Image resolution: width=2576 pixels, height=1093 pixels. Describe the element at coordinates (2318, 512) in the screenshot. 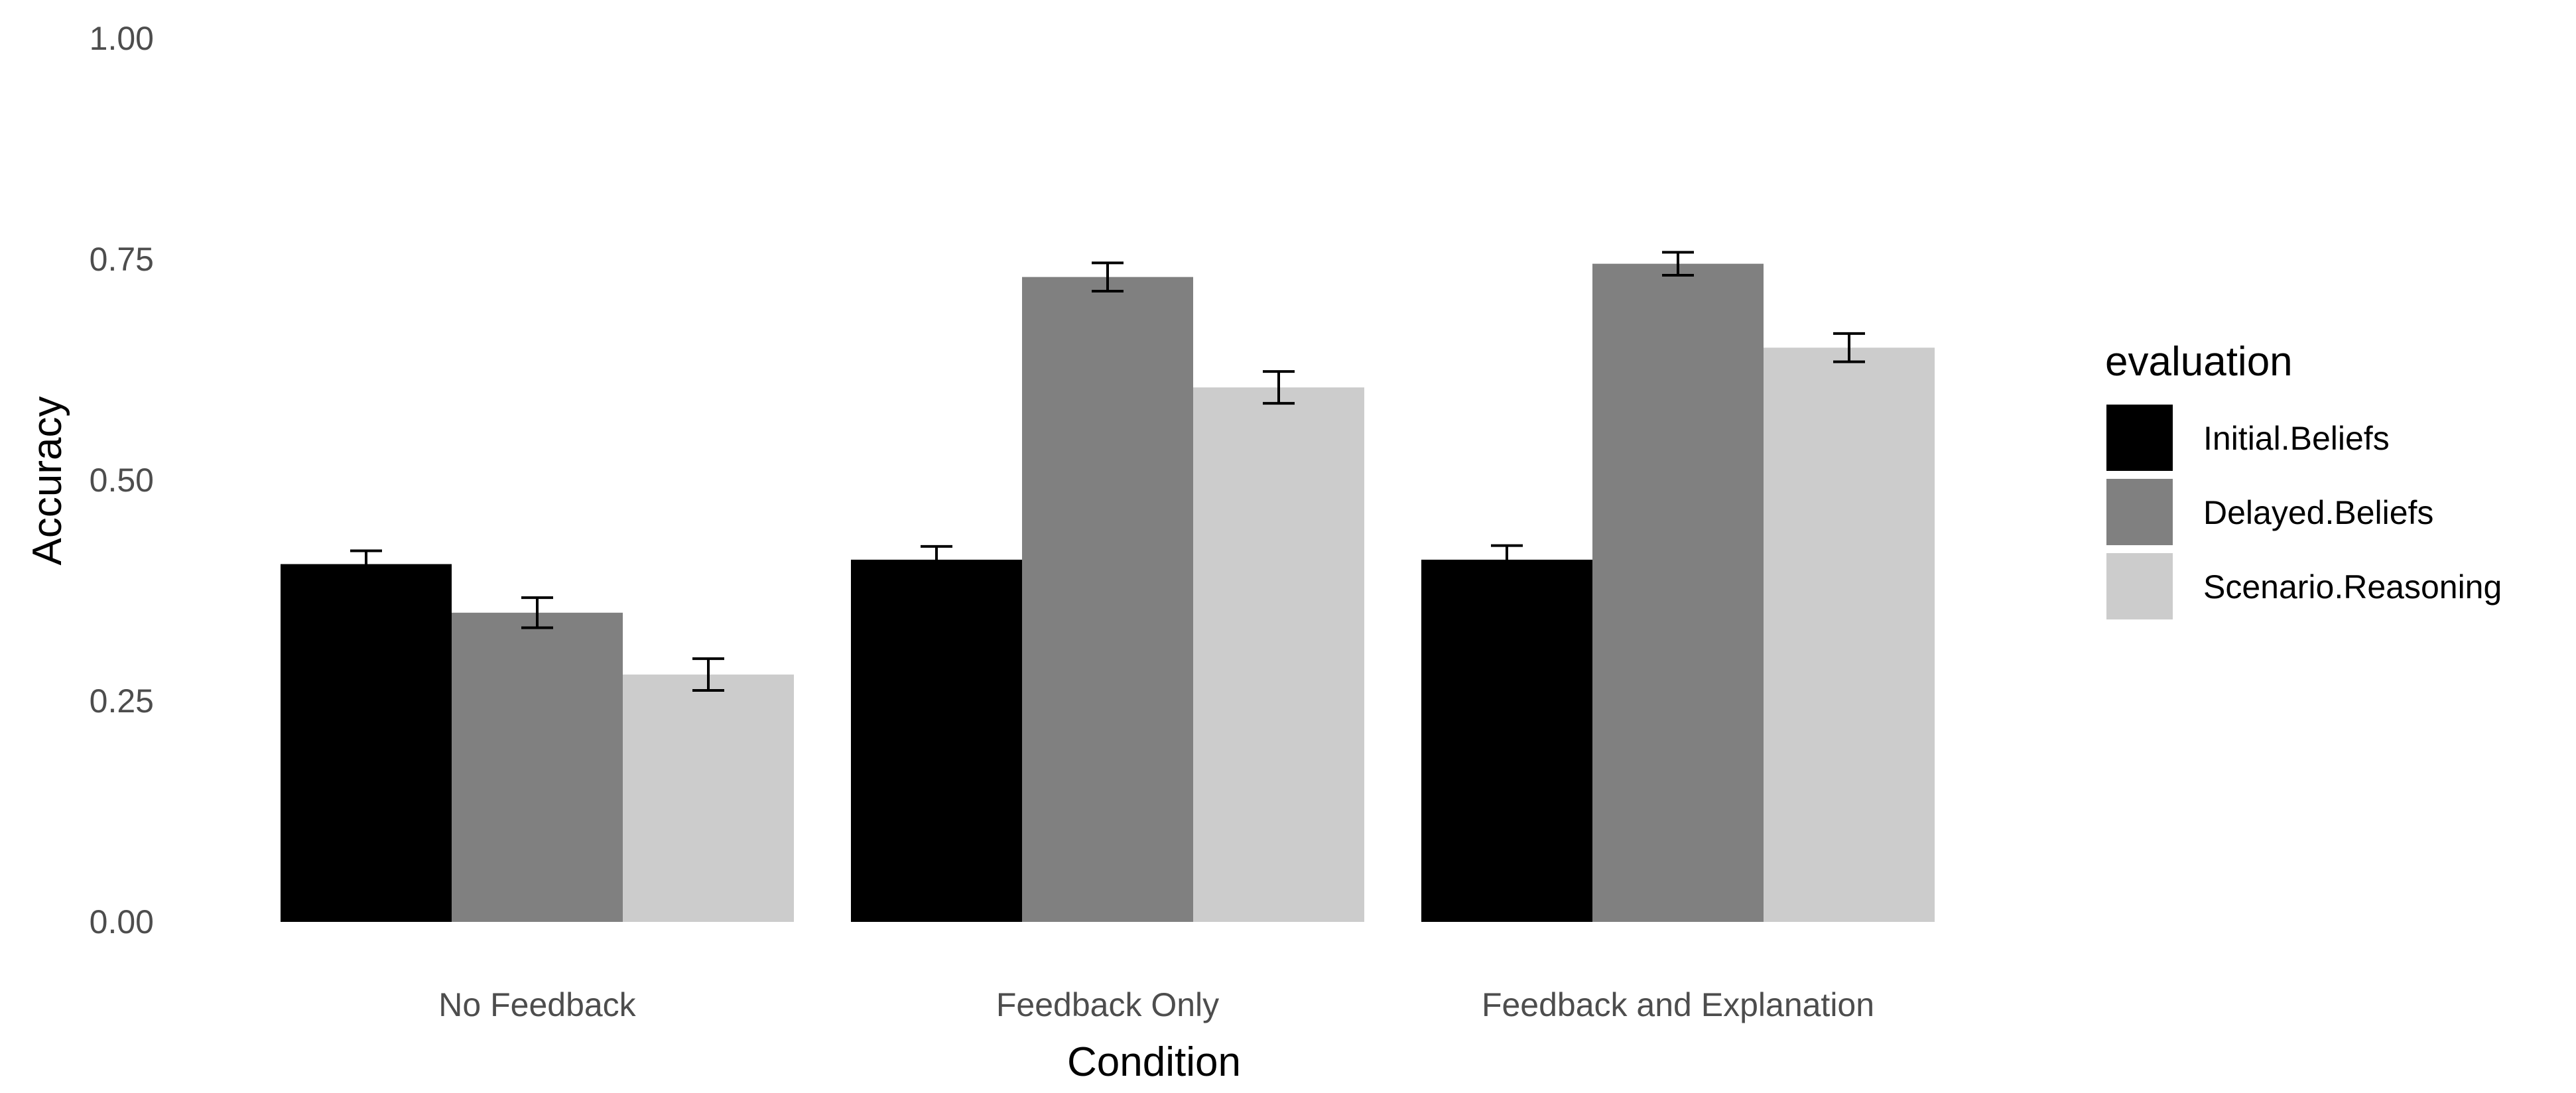

I see `legend-label: Delayed.Beliefs` at that location.